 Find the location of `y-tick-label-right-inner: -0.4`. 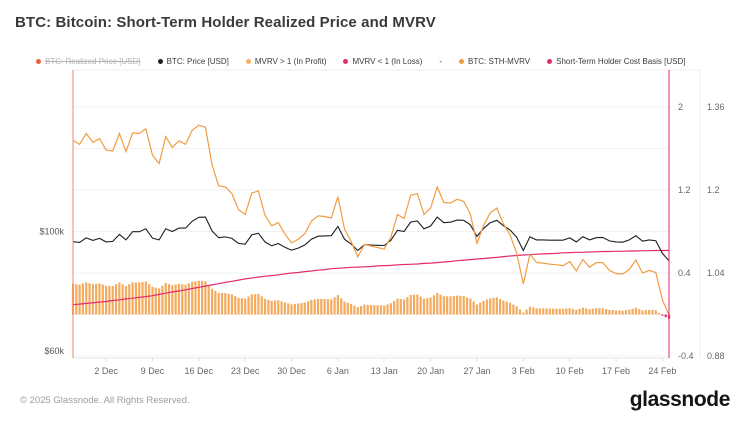

y-tick-label-right-inner: -0.4 is located at coordinates (686, 356).